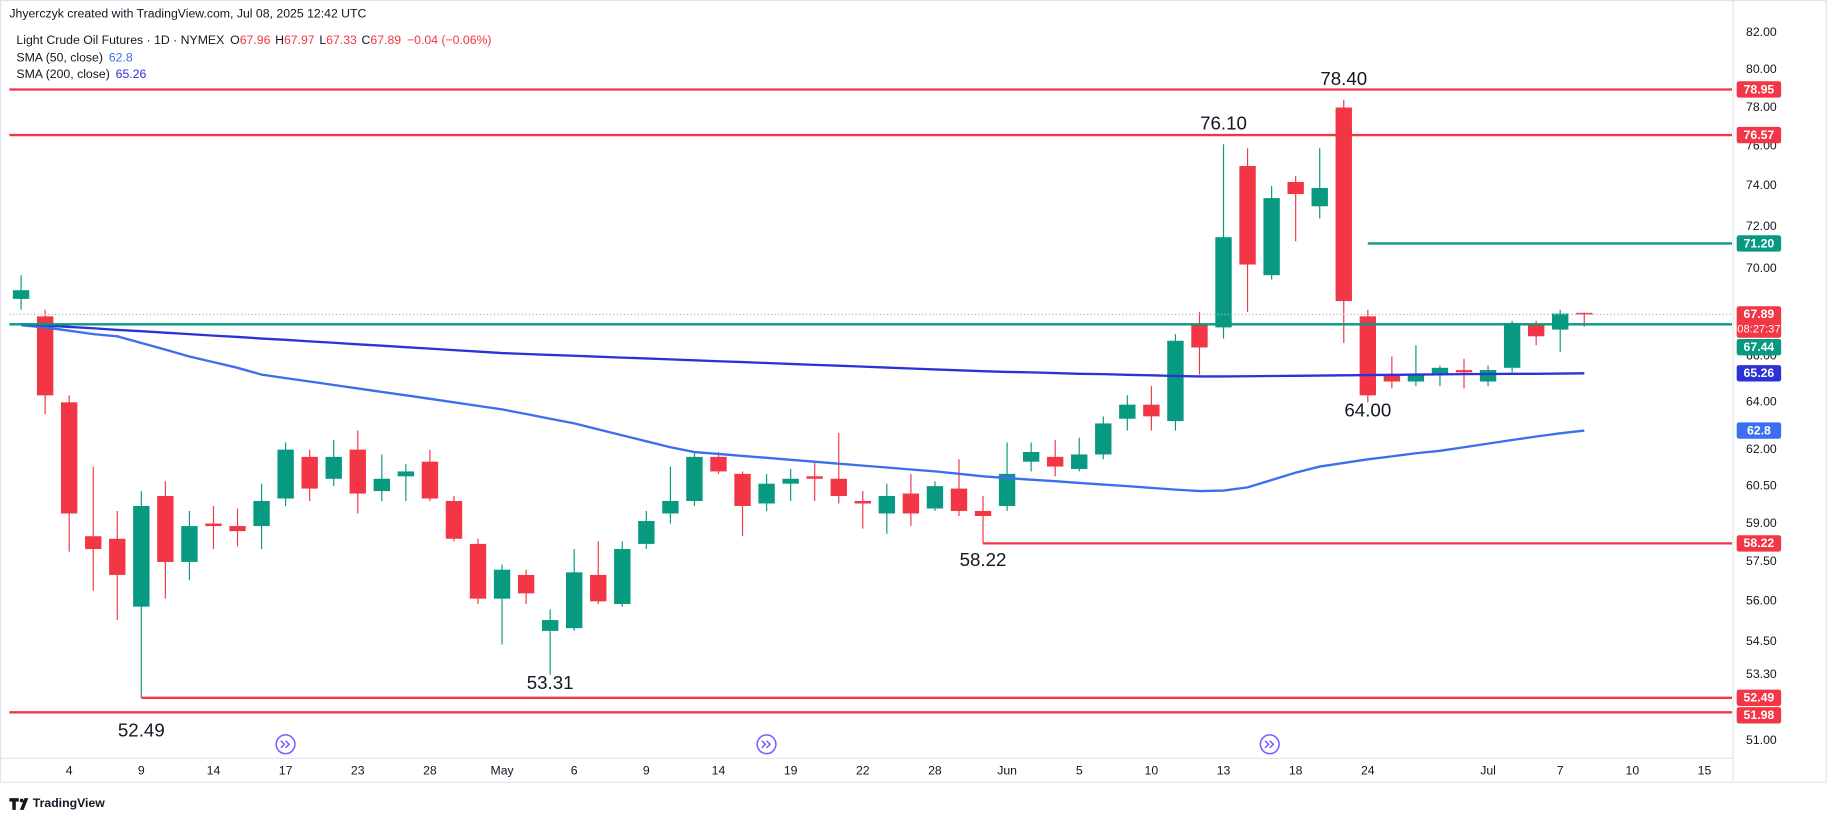  What do you see at coordinates (1705, 770) in the screenshot?
I see `x-tick-label: 15` at bounding box center [1705, 770].